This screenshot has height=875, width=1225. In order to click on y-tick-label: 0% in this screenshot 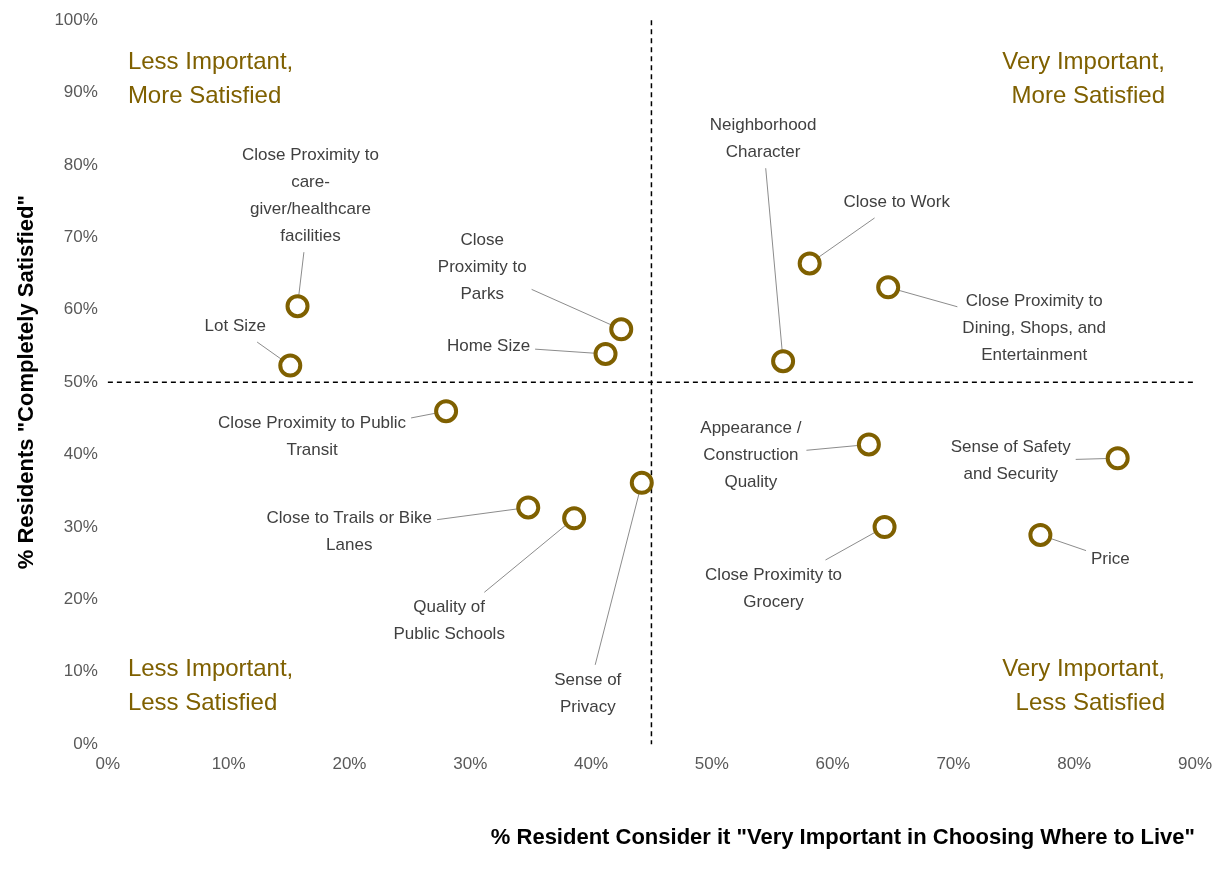, I will do `click(85, 743)`.